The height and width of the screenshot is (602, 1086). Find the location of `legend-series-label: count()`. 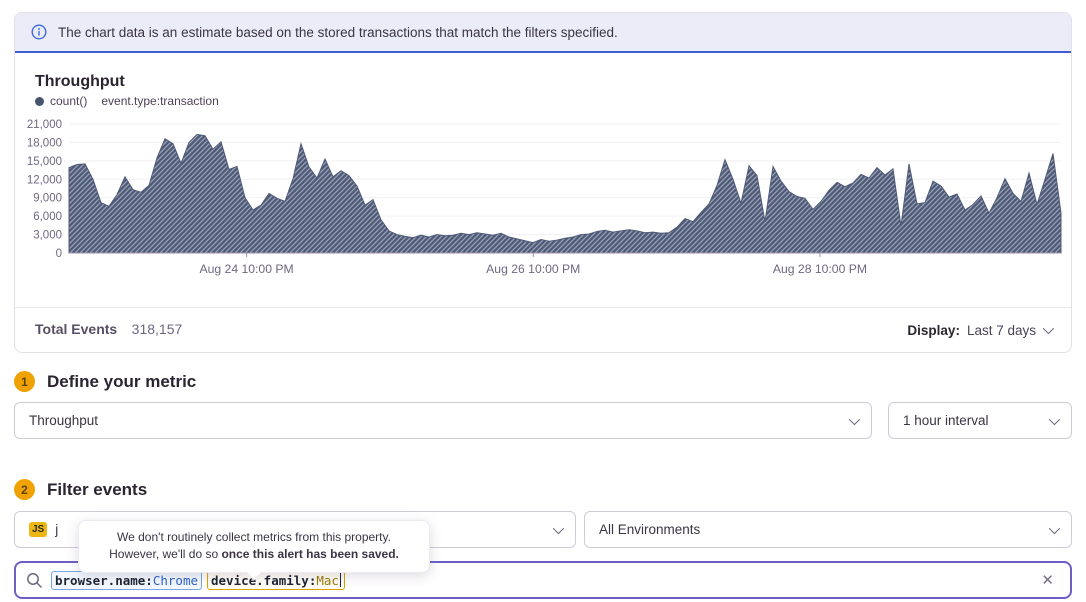

legend-series-label: count() is located at coordinates (69, 101).